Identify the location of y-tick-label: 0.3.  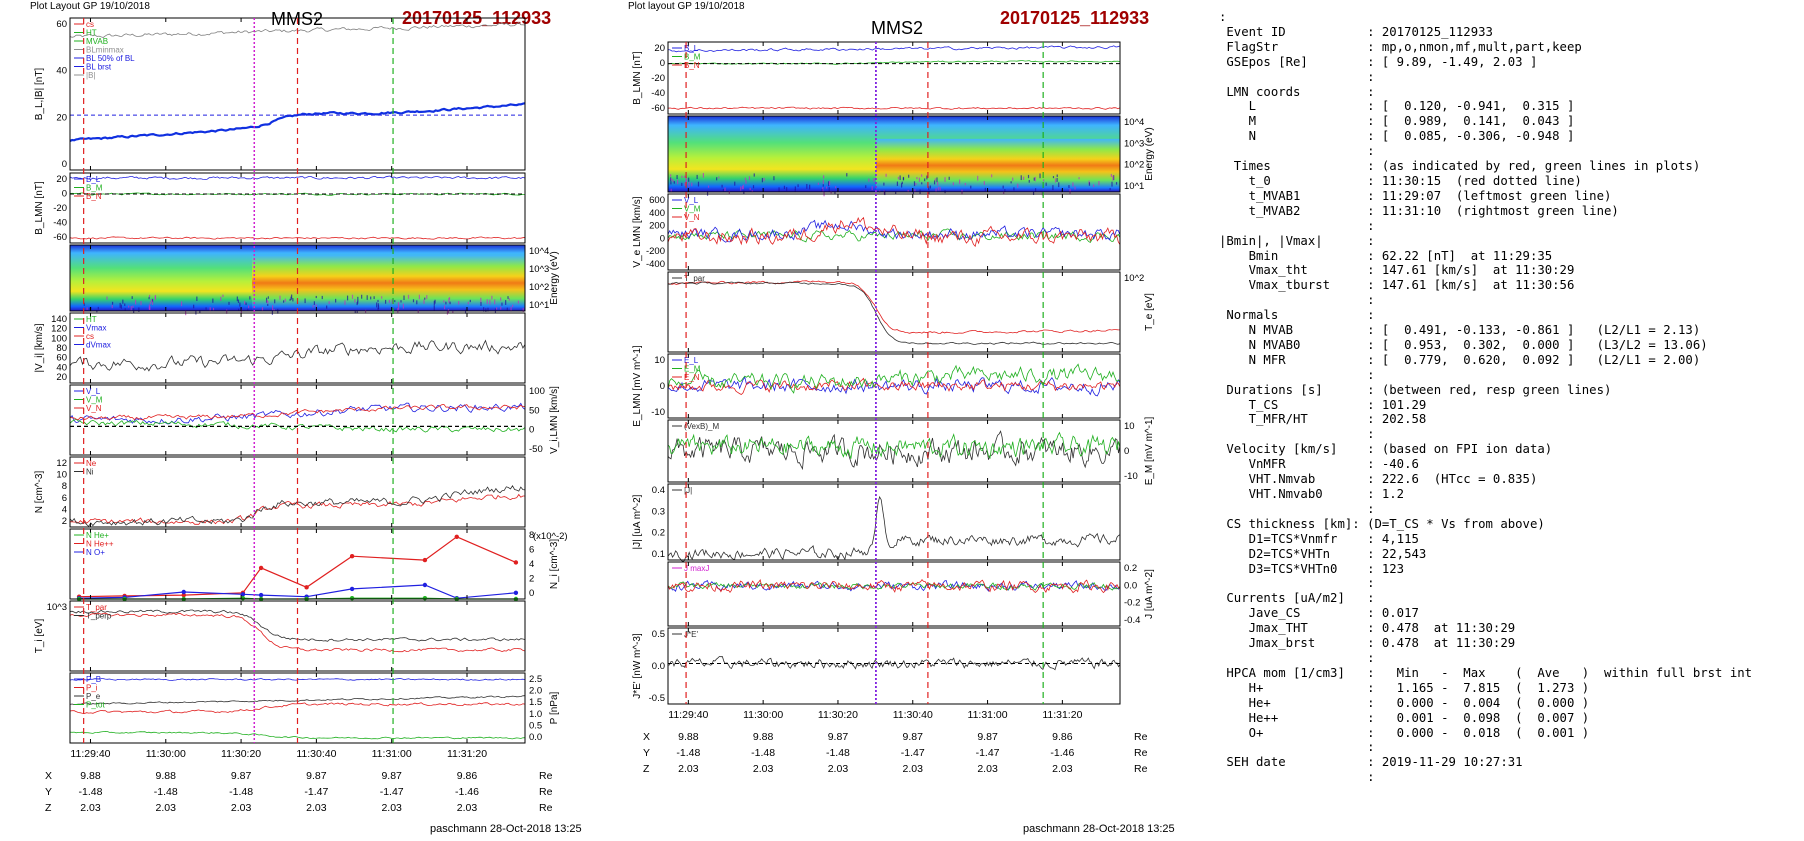
(658, 511).